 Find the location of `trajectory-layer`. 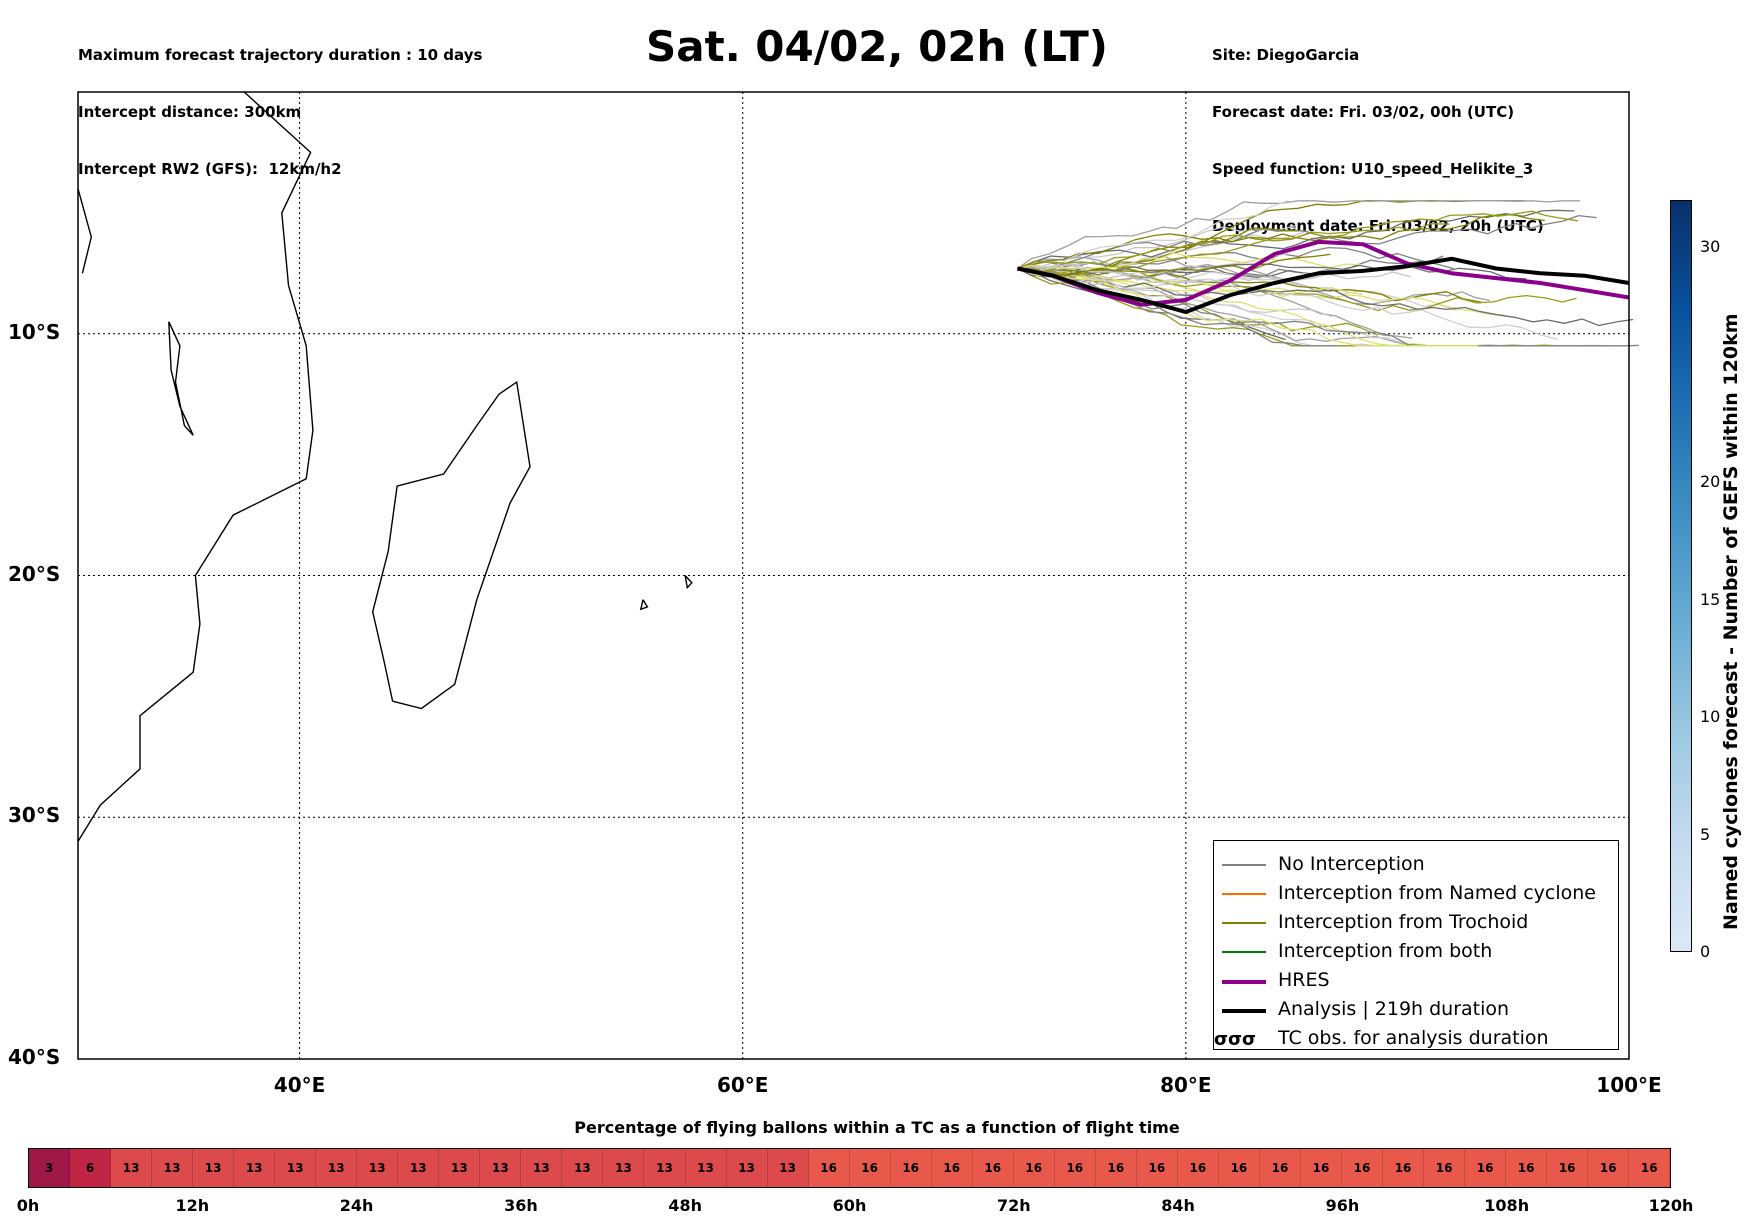

trajectory-layer is located at coordinates (1328, 273).